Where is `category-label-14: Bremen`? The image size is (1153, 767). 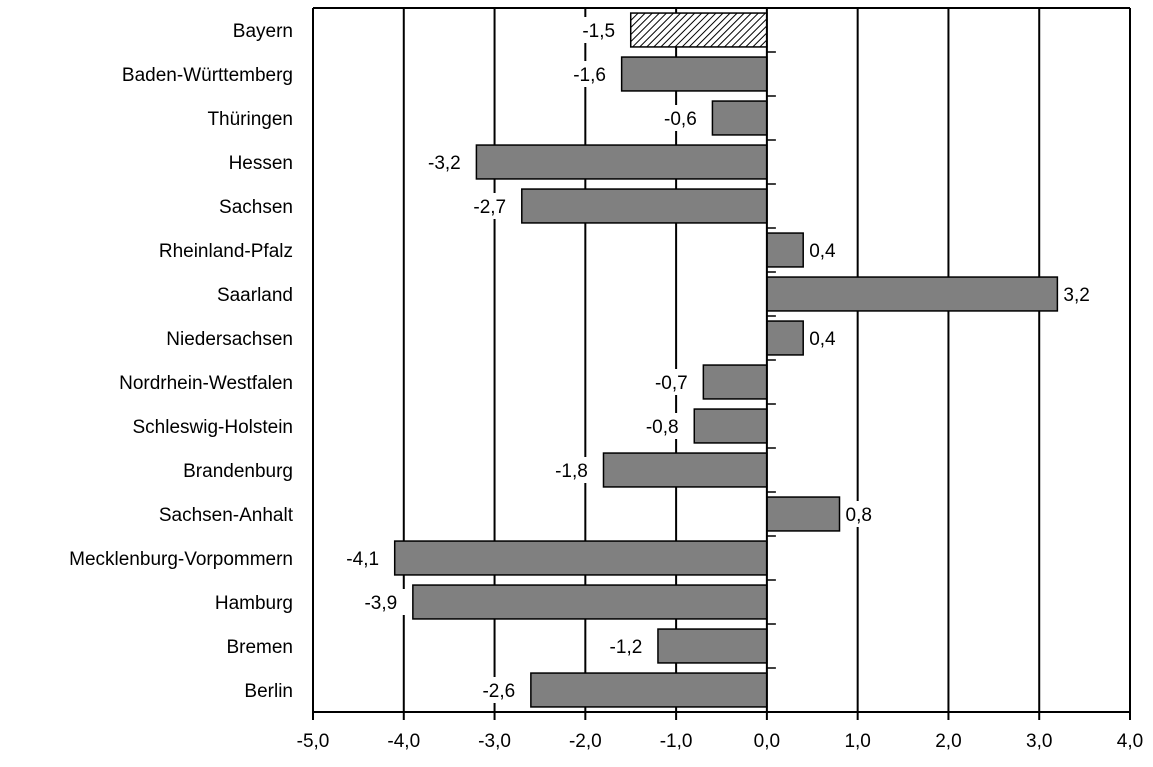 category-label-14: Bremen is located at coordinates (259, 647).